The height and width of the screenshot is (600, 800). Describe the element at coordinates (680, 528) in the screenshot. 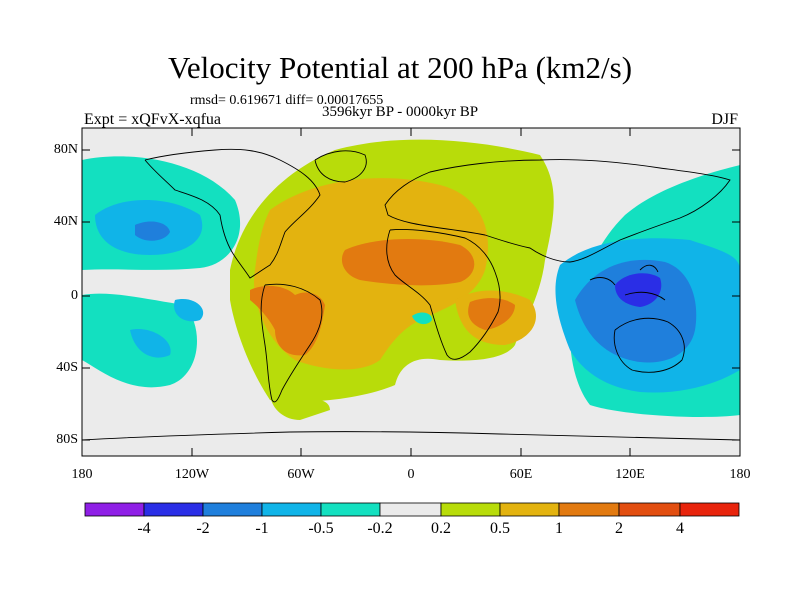

I see `colorbar-label-10: 4` at that location.